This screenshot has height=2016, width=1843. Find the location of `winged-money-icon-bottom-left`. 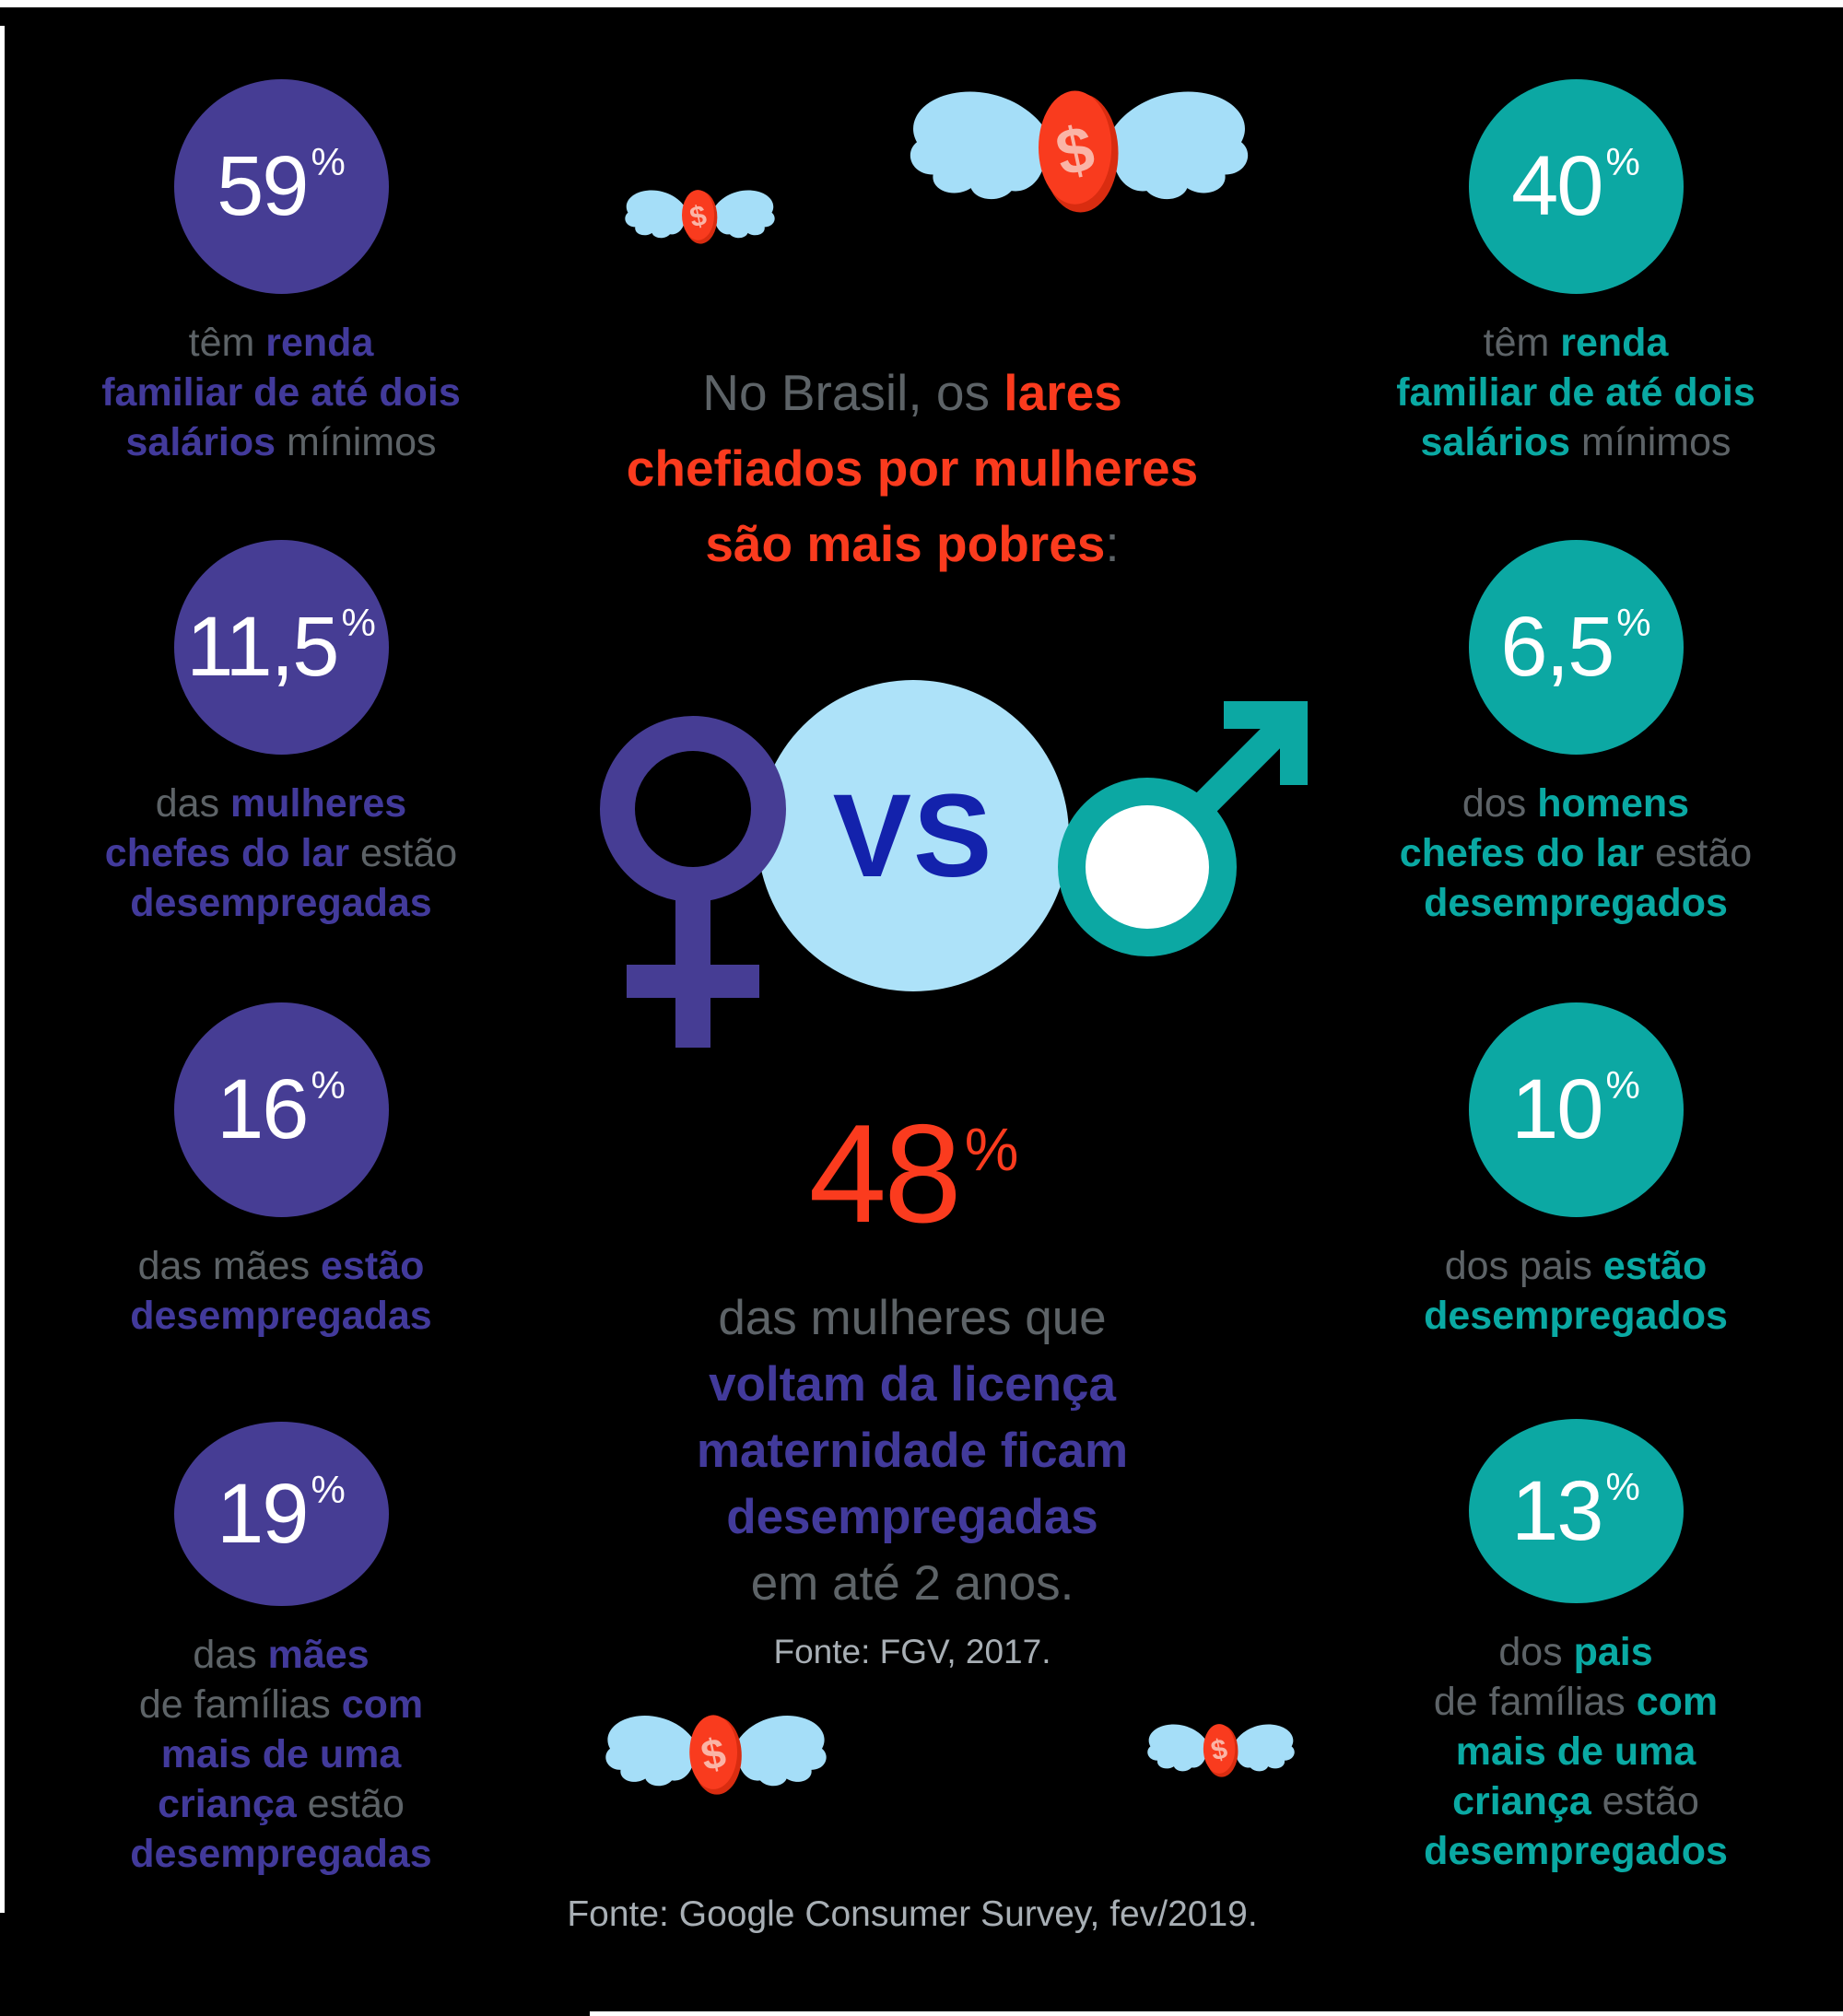

winged-money-icon-bottom-left is located at coordinates (716, 1756).